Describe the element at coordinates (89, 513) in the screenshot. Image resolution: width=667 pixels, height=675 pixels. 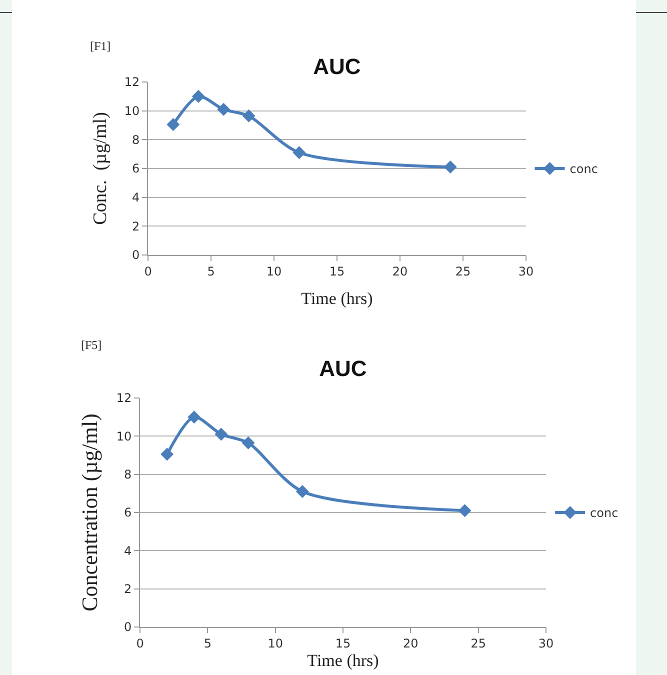
I see `y-axis-title: Concentration (µg/ml)` at that location.